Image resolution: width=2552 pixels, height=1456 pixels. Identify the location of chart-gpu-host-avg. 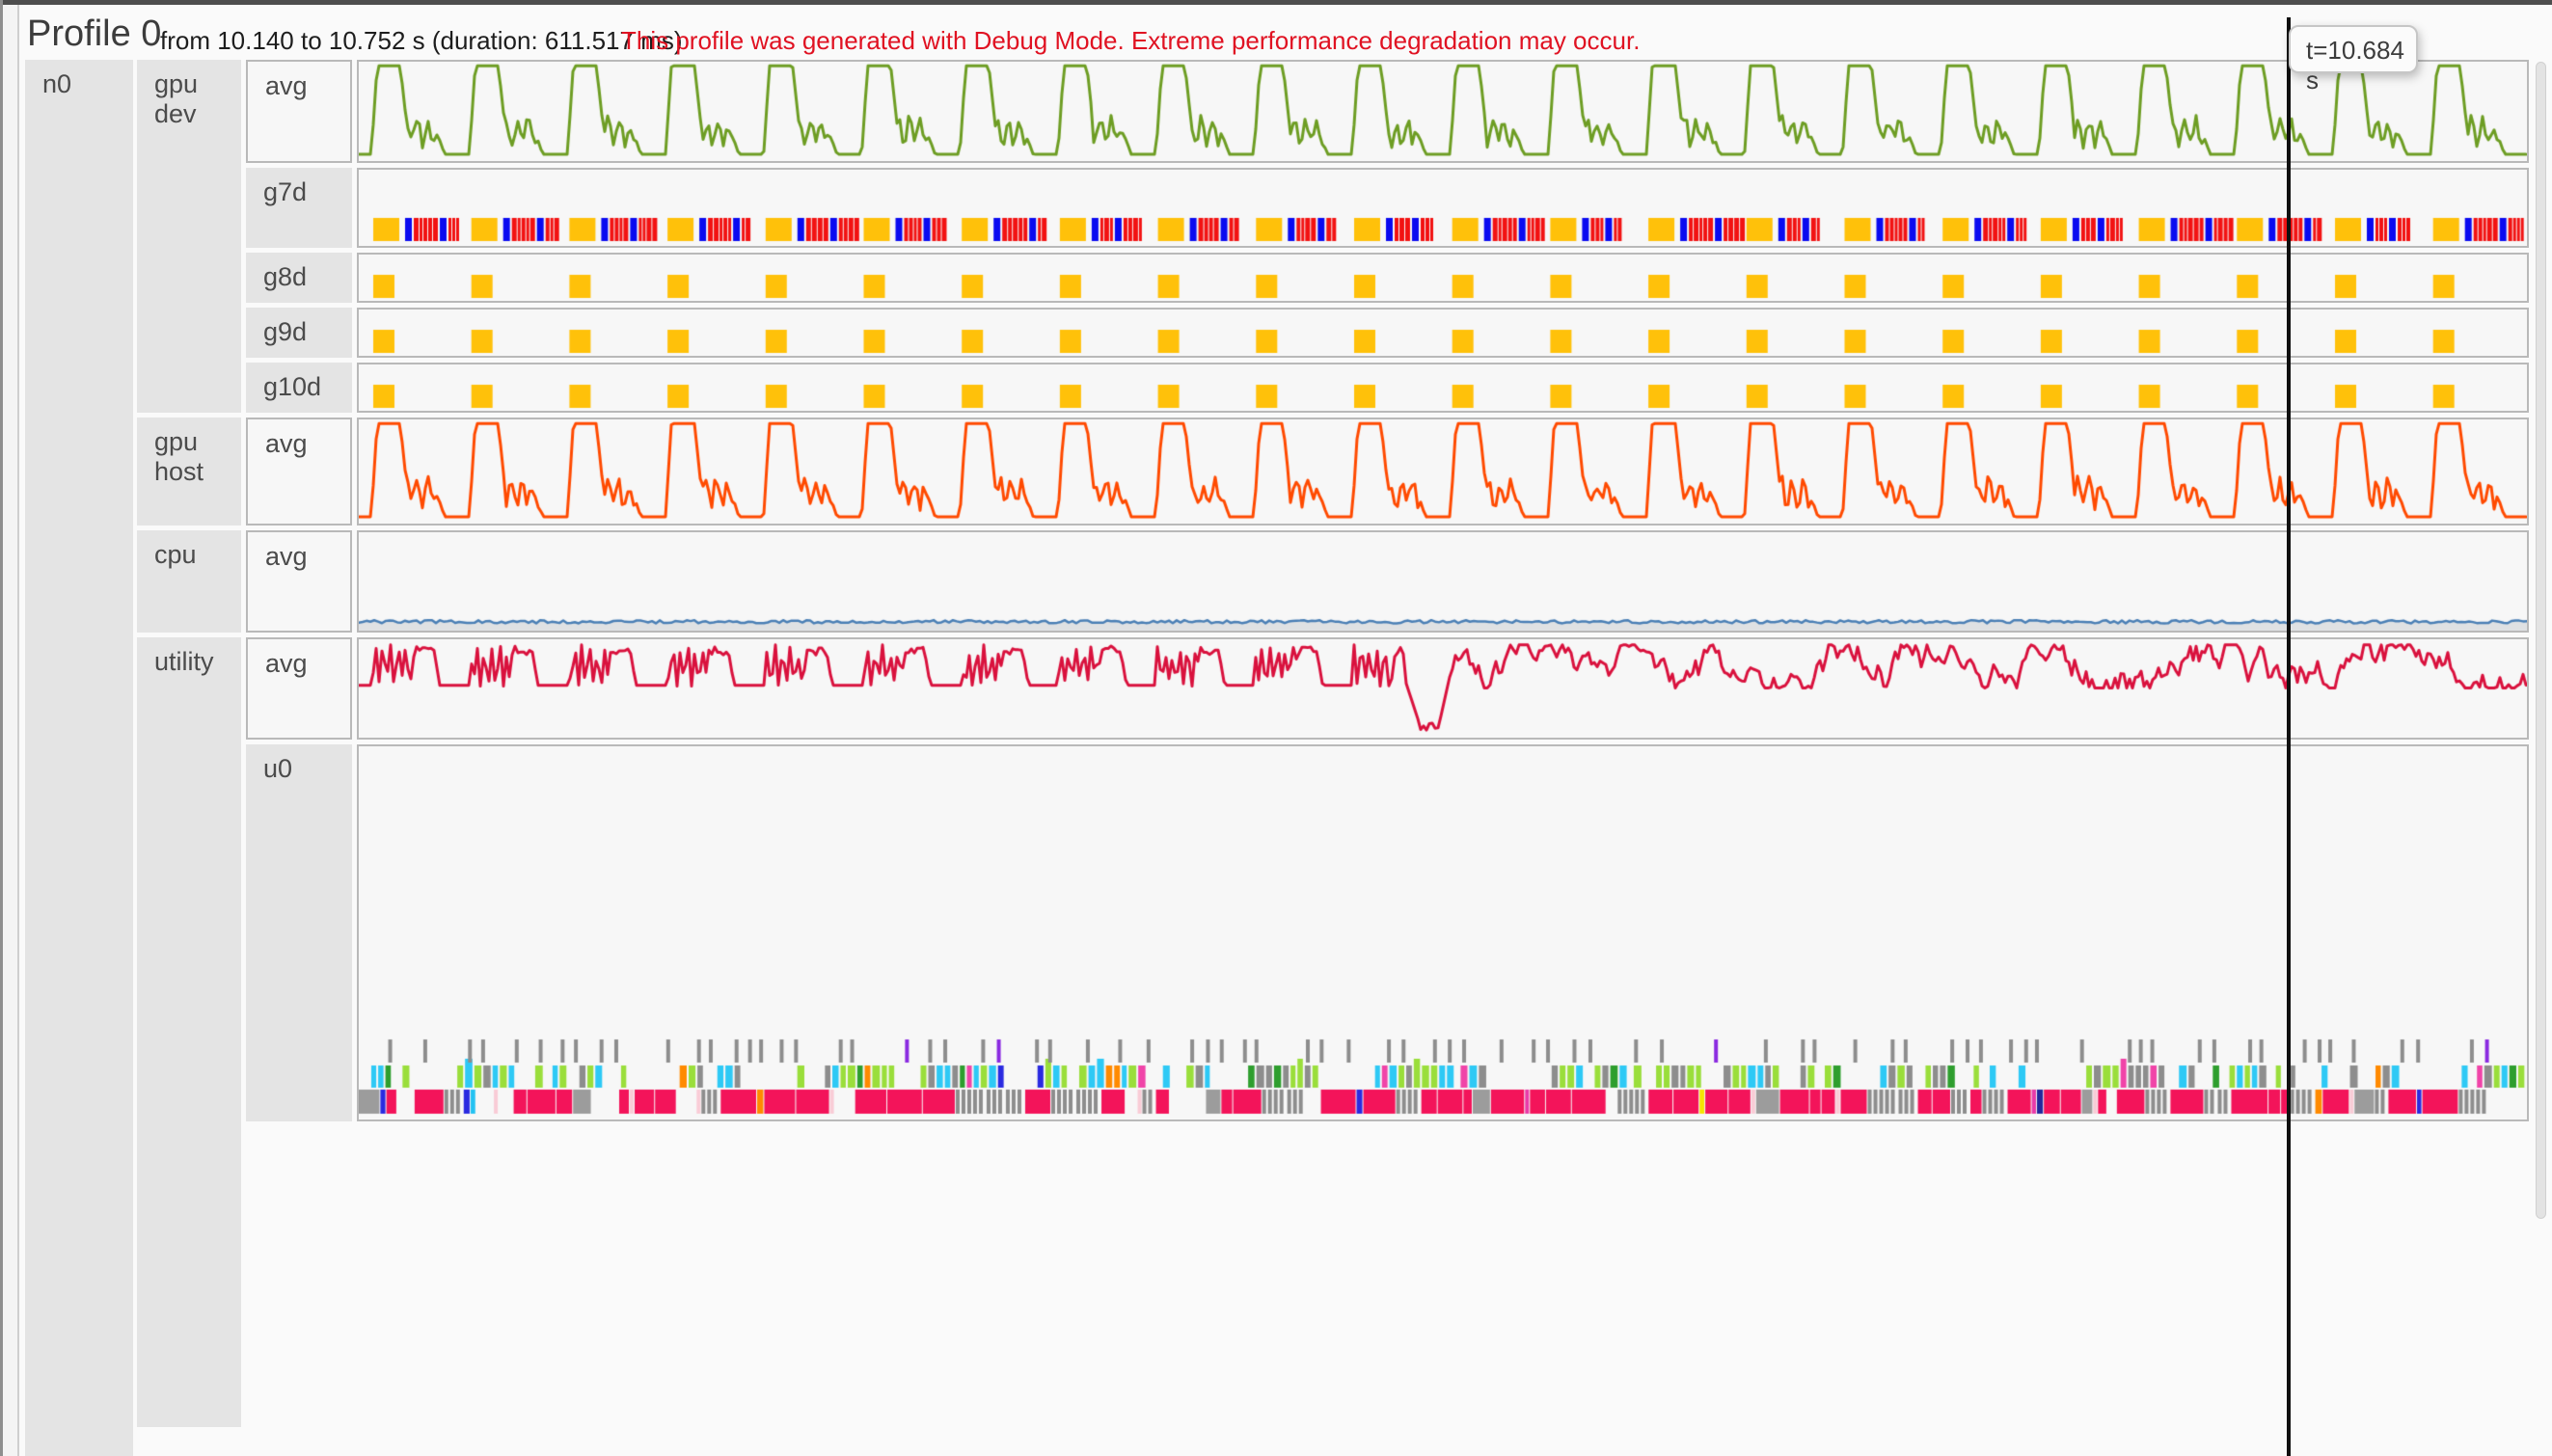
(1443, 472).